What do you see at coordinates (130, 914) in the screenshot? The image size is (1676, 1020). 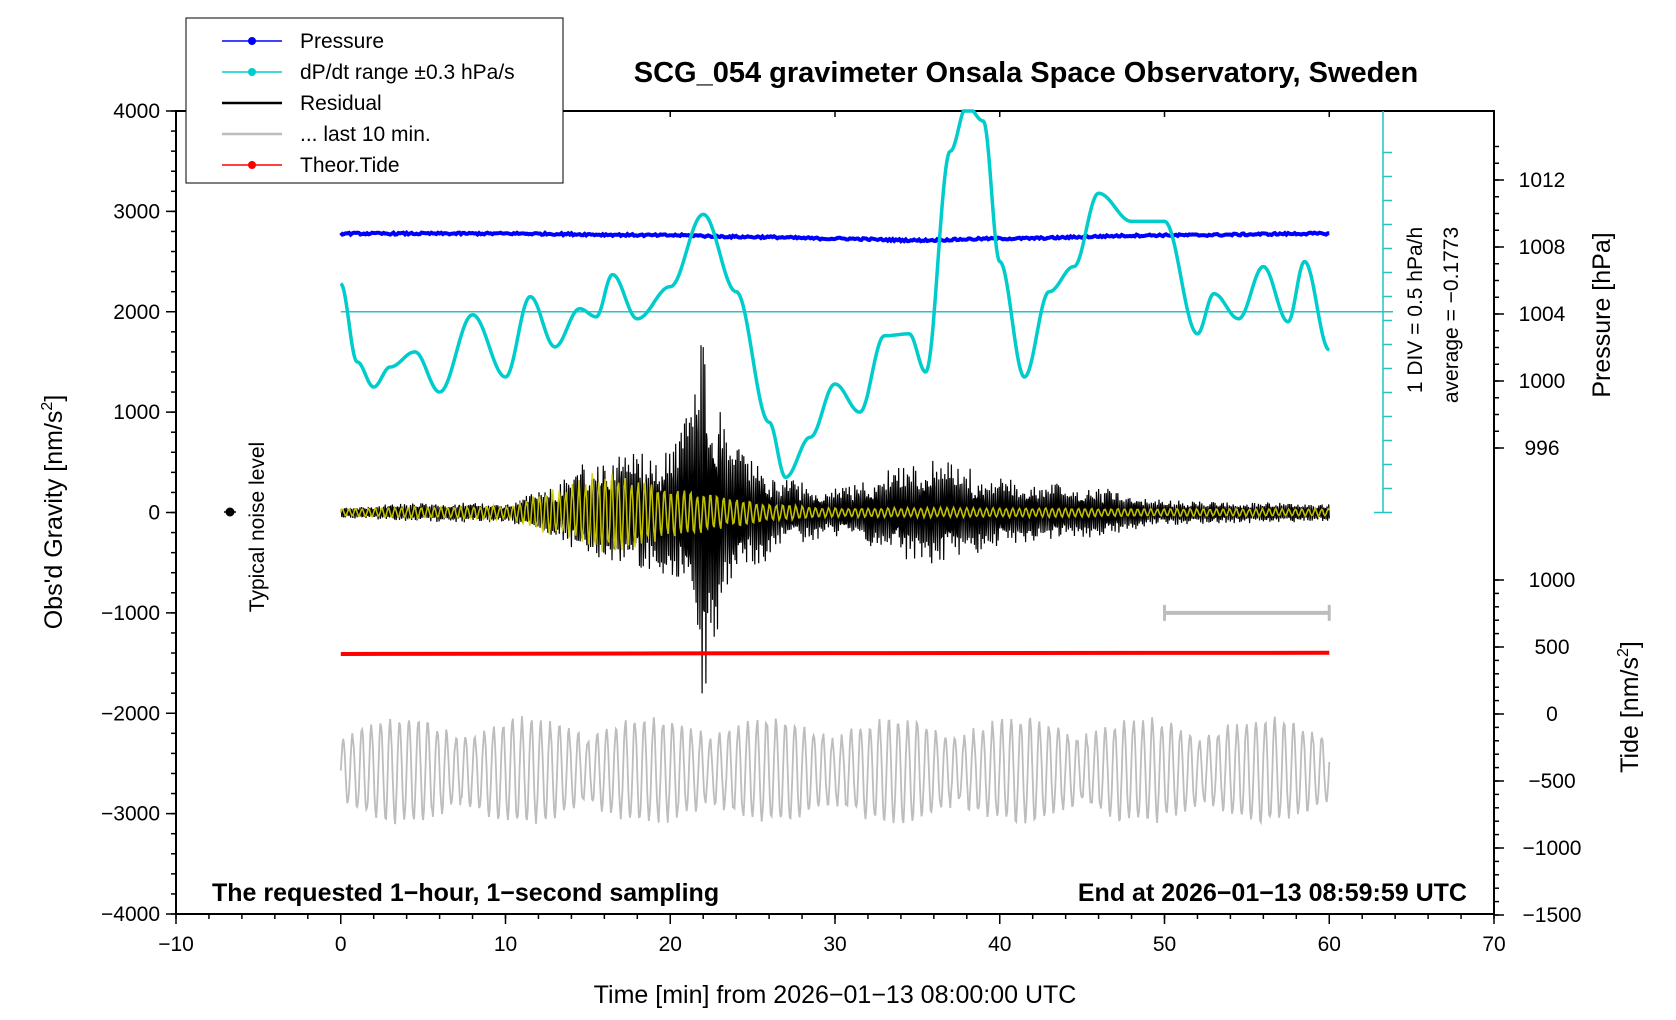 I see `y-tick-label: −4000` at bounding box center [130, 914].